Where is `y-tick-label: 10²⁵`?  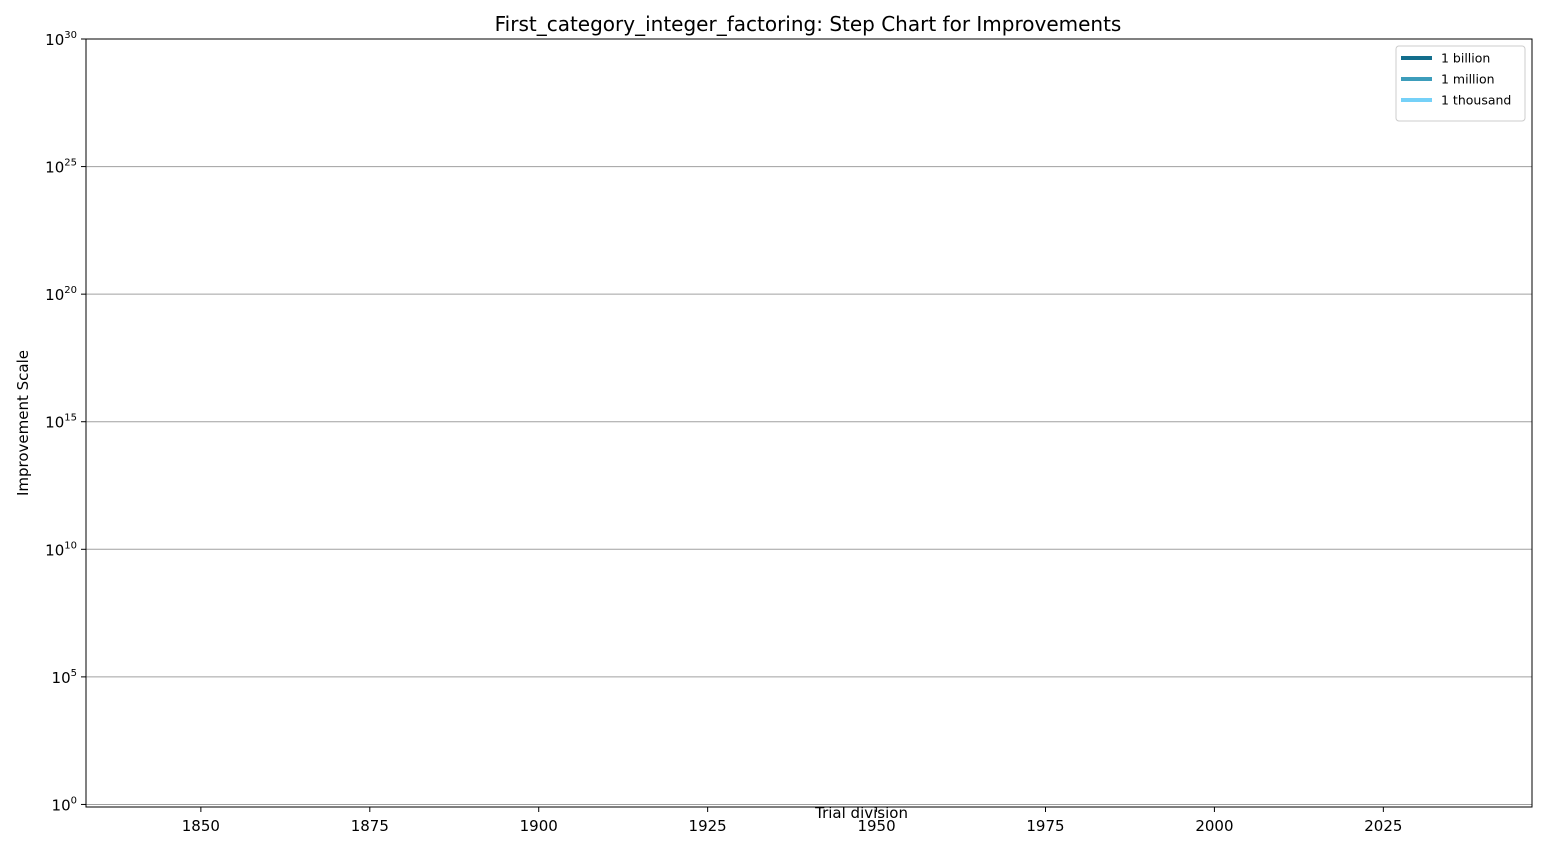 y-tick-label: 10²⁵ is located at coordinates (61, 167).